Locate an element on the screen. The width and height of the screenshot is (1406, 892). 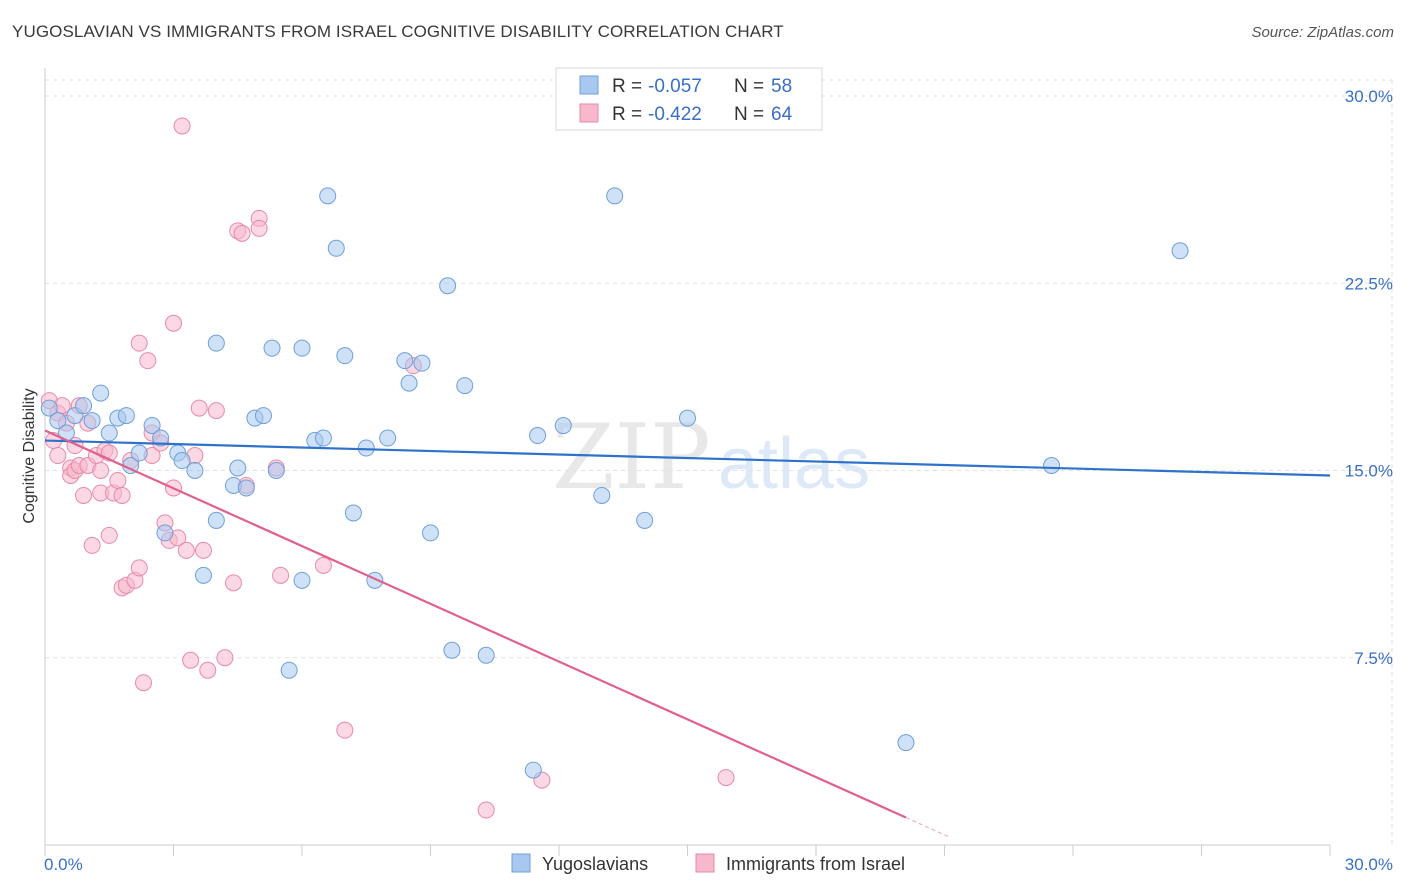
stats-legend-swatch-pink is located at coordinates (589, 113).